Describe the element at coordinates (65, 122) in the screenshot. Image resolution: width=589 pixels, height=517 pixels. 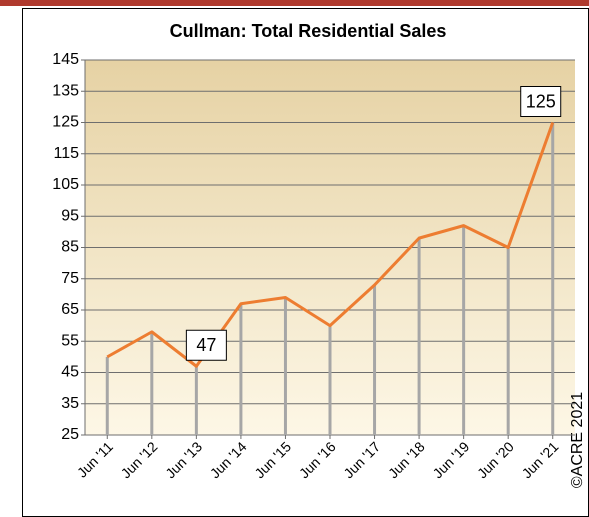
I see `y-tick-label: 125` at that location.